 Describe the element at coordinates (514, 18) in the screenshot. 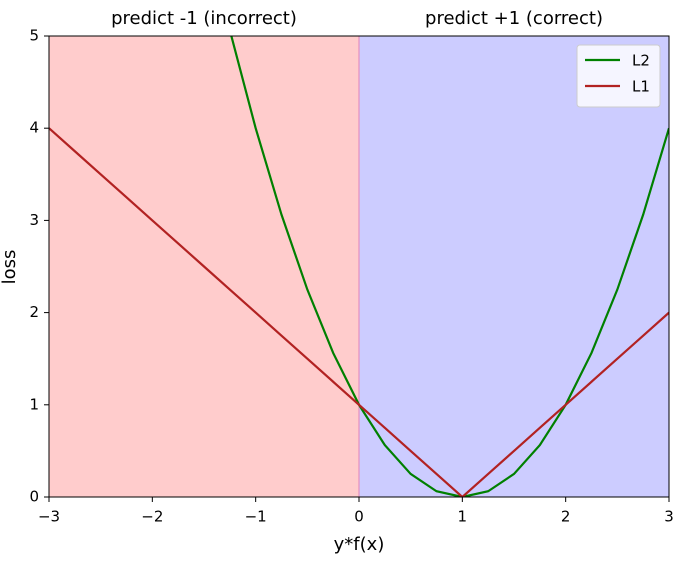

I see `region-label: predict +1 (correct)` at that location.